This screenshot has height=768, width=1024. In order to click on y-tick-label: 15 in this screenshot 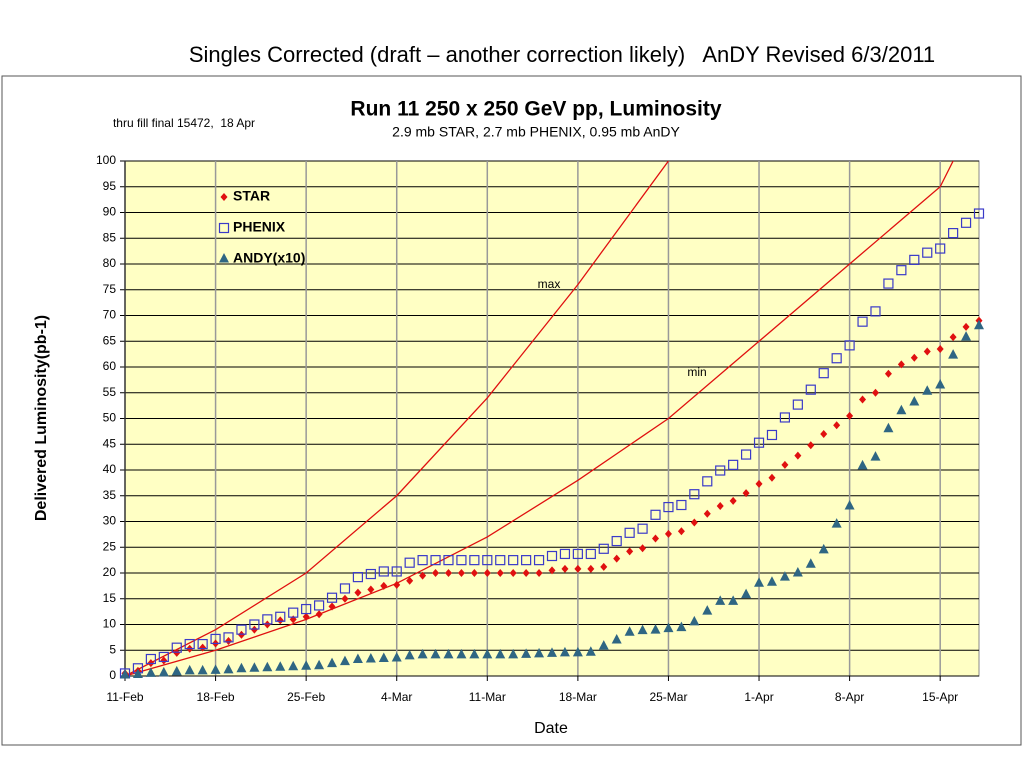, I will do `click(110, 598)`.